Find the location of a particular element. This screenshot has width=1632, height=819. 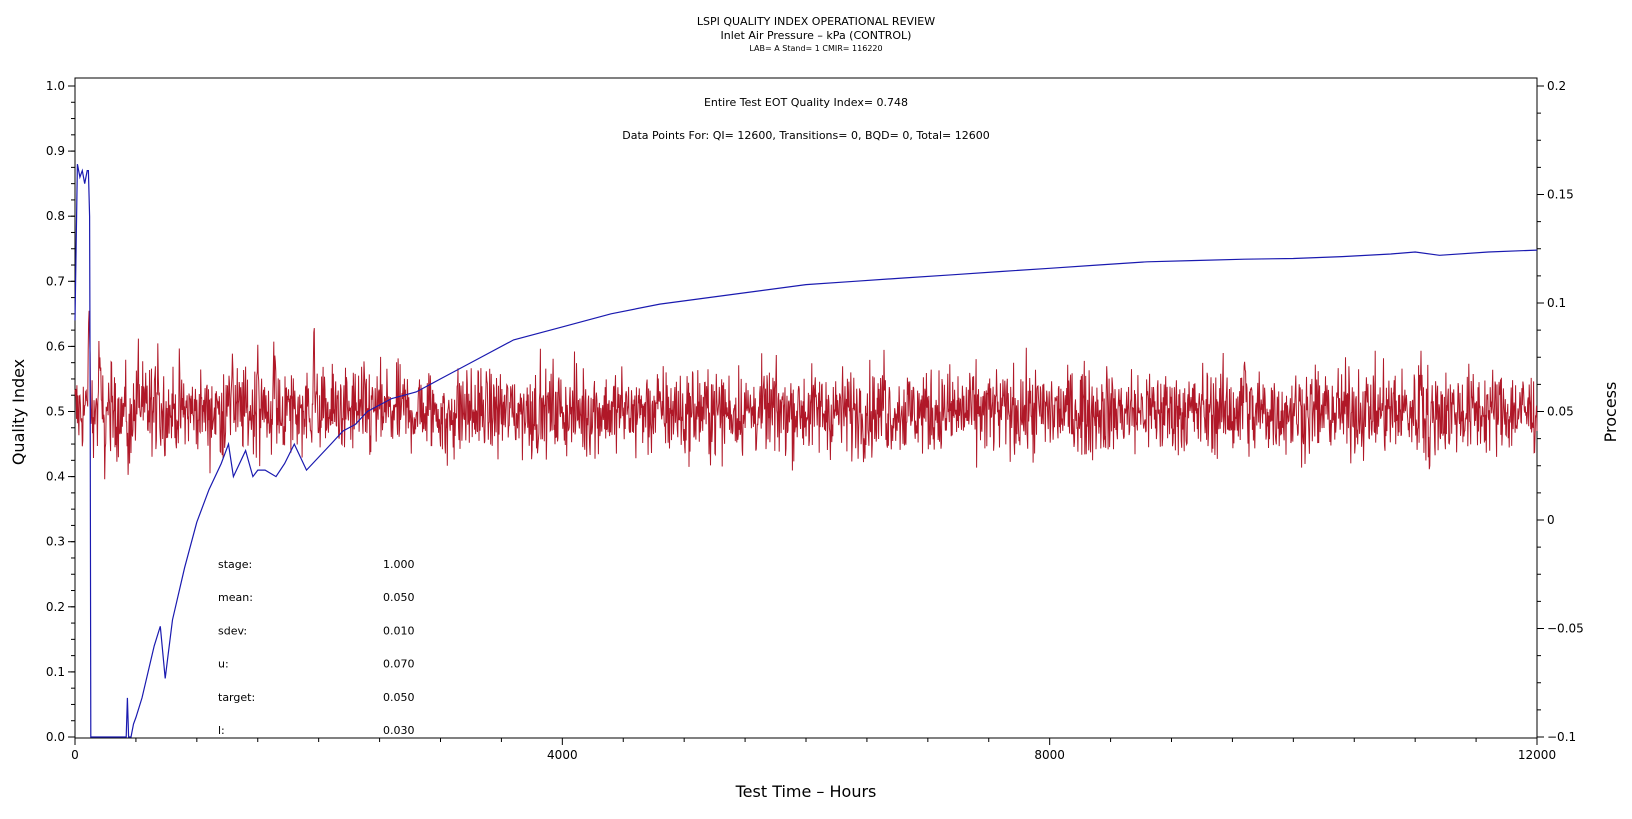

stat-label: mean: is located at coordinates (235, 597).